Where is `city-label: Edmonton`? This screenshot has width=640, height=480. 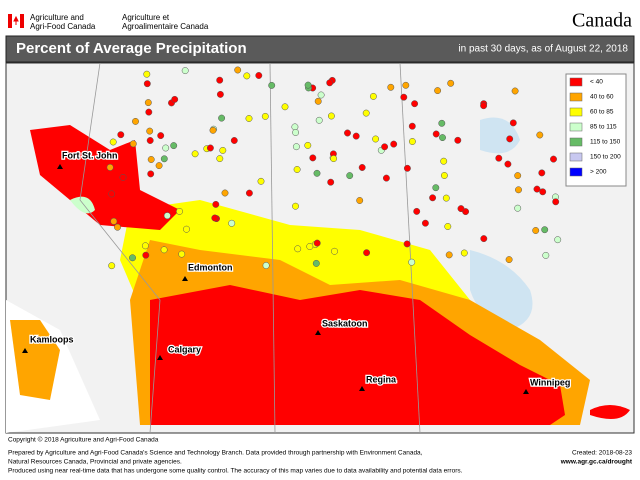
city-label: Edmonton is located at coordinates (210, 267).